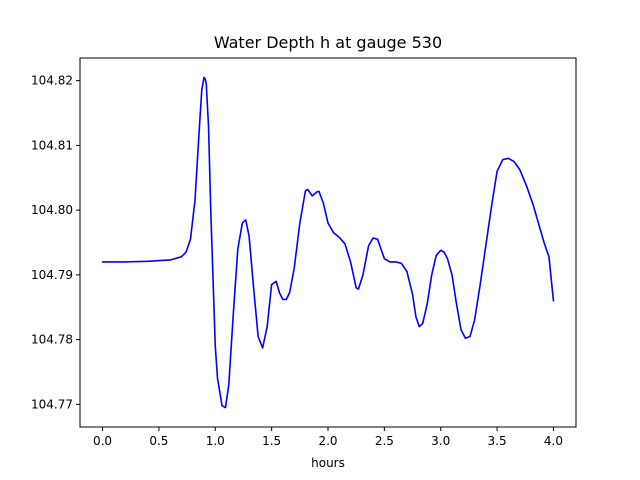 This screenshot has height=480, width=640. Describe the element at coordinates (158, 441) in the screenshot. I see `x-tick-label: 0.5` at that location.